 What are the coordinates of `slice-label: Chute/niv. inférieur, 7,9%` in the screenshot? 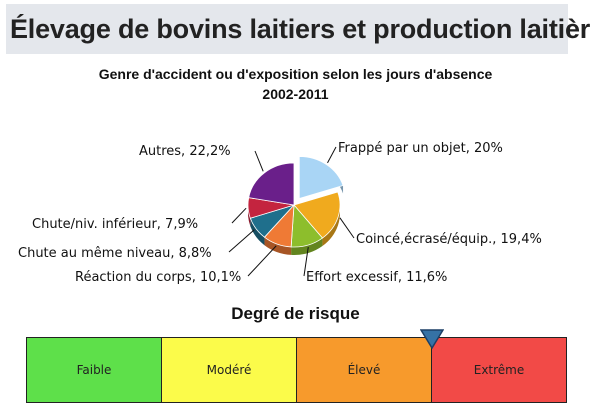 It's located at (115, 224).